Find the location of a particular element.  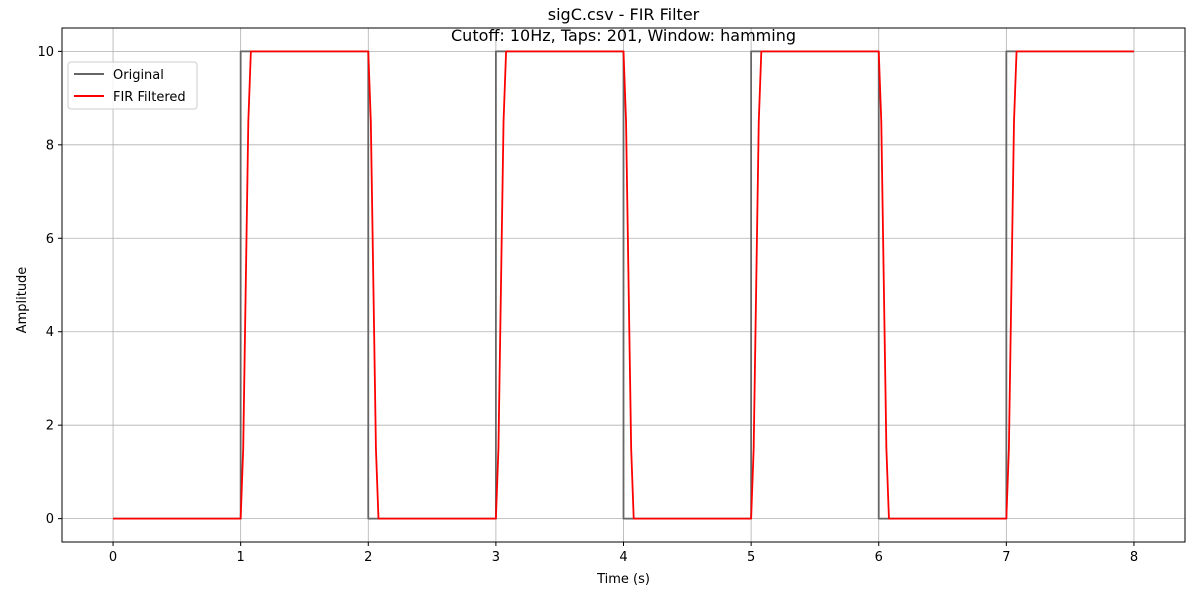

x-tick-label: 6 is located at coordinates (879, 557).